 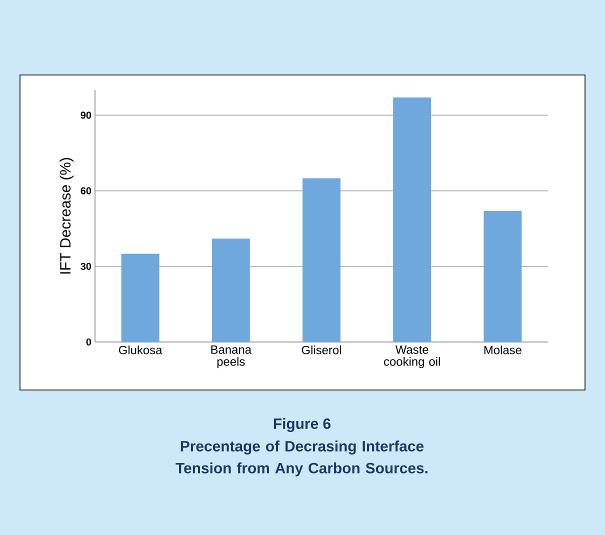 I want to click on text: Precentage of Decrasing Interface Tension from Any Carbon Sources., so click(x=302, y=458).